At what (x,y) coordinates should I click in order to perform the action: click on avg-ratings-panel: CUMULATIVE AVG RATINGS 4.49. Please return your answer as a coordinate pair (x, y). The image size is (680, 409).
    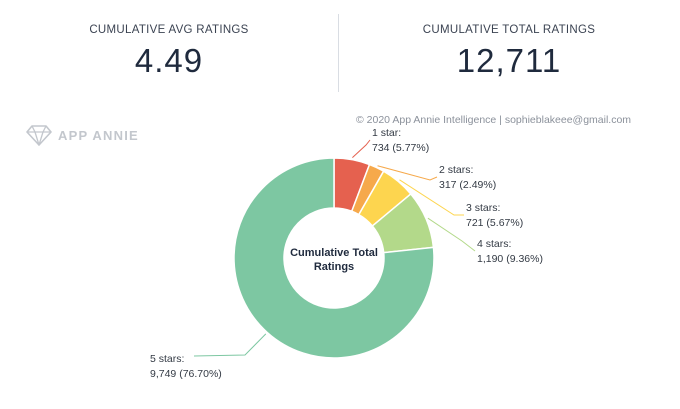
    Looking at the image, I should click on (169, 46).